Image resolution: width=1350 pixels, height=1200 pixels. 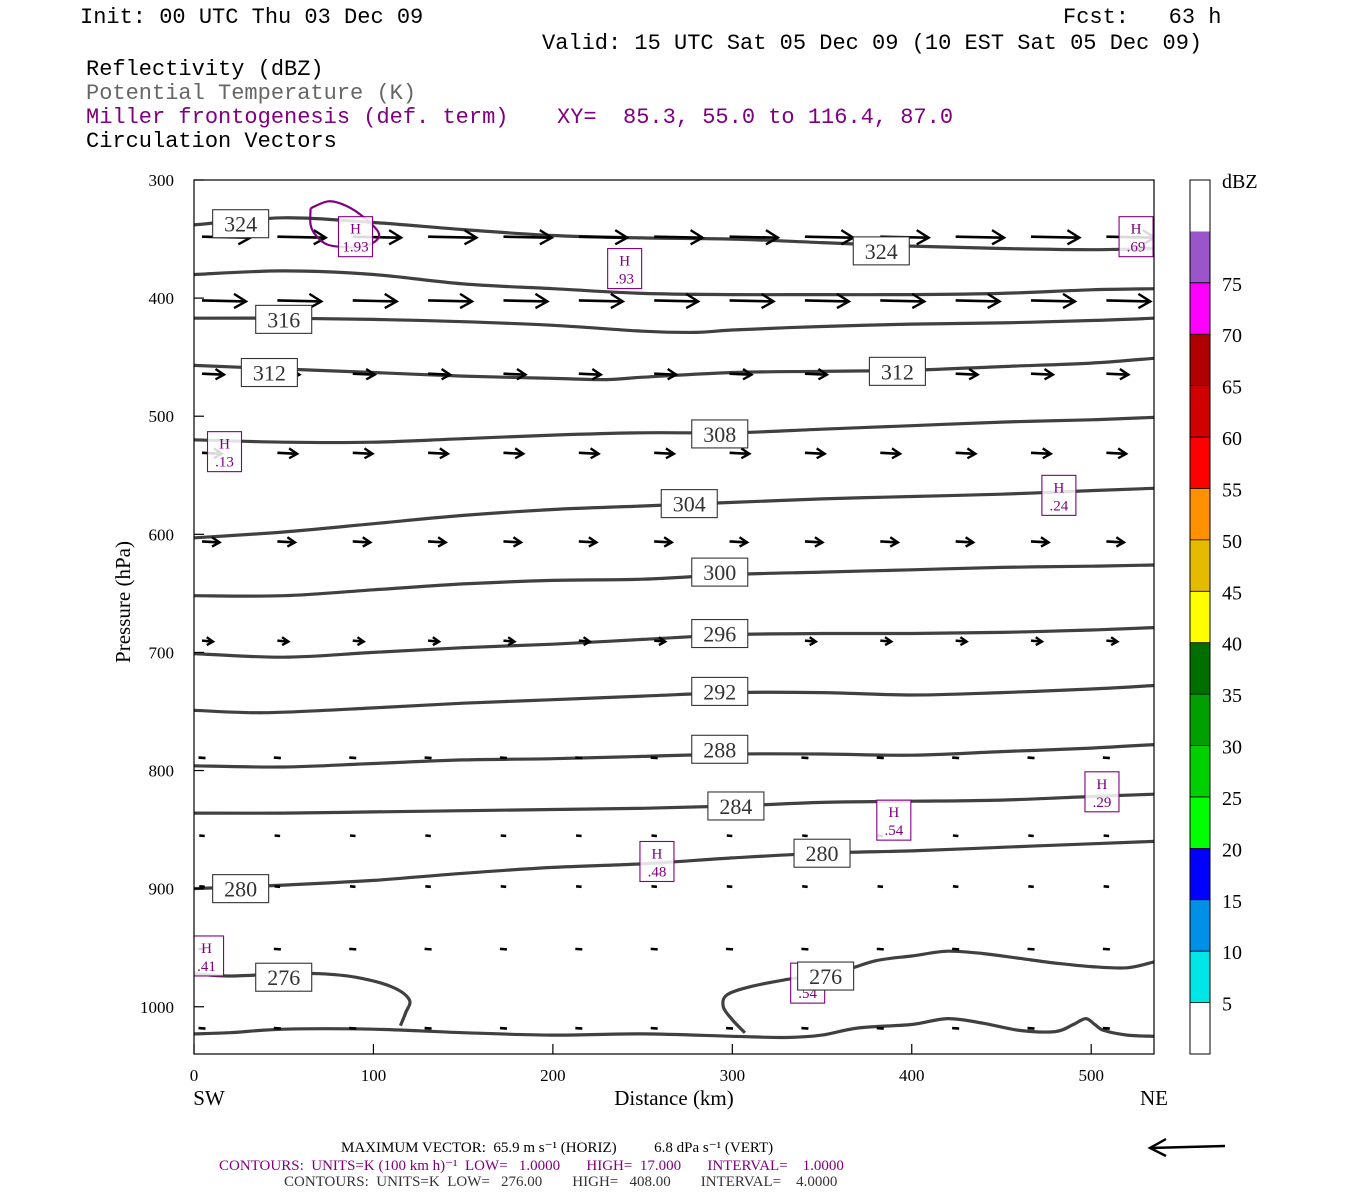 What do you see at coordinates (1232, 439) in the screenshot?
I see `colorbar-label: 60` at bounding box center [1232, 439].